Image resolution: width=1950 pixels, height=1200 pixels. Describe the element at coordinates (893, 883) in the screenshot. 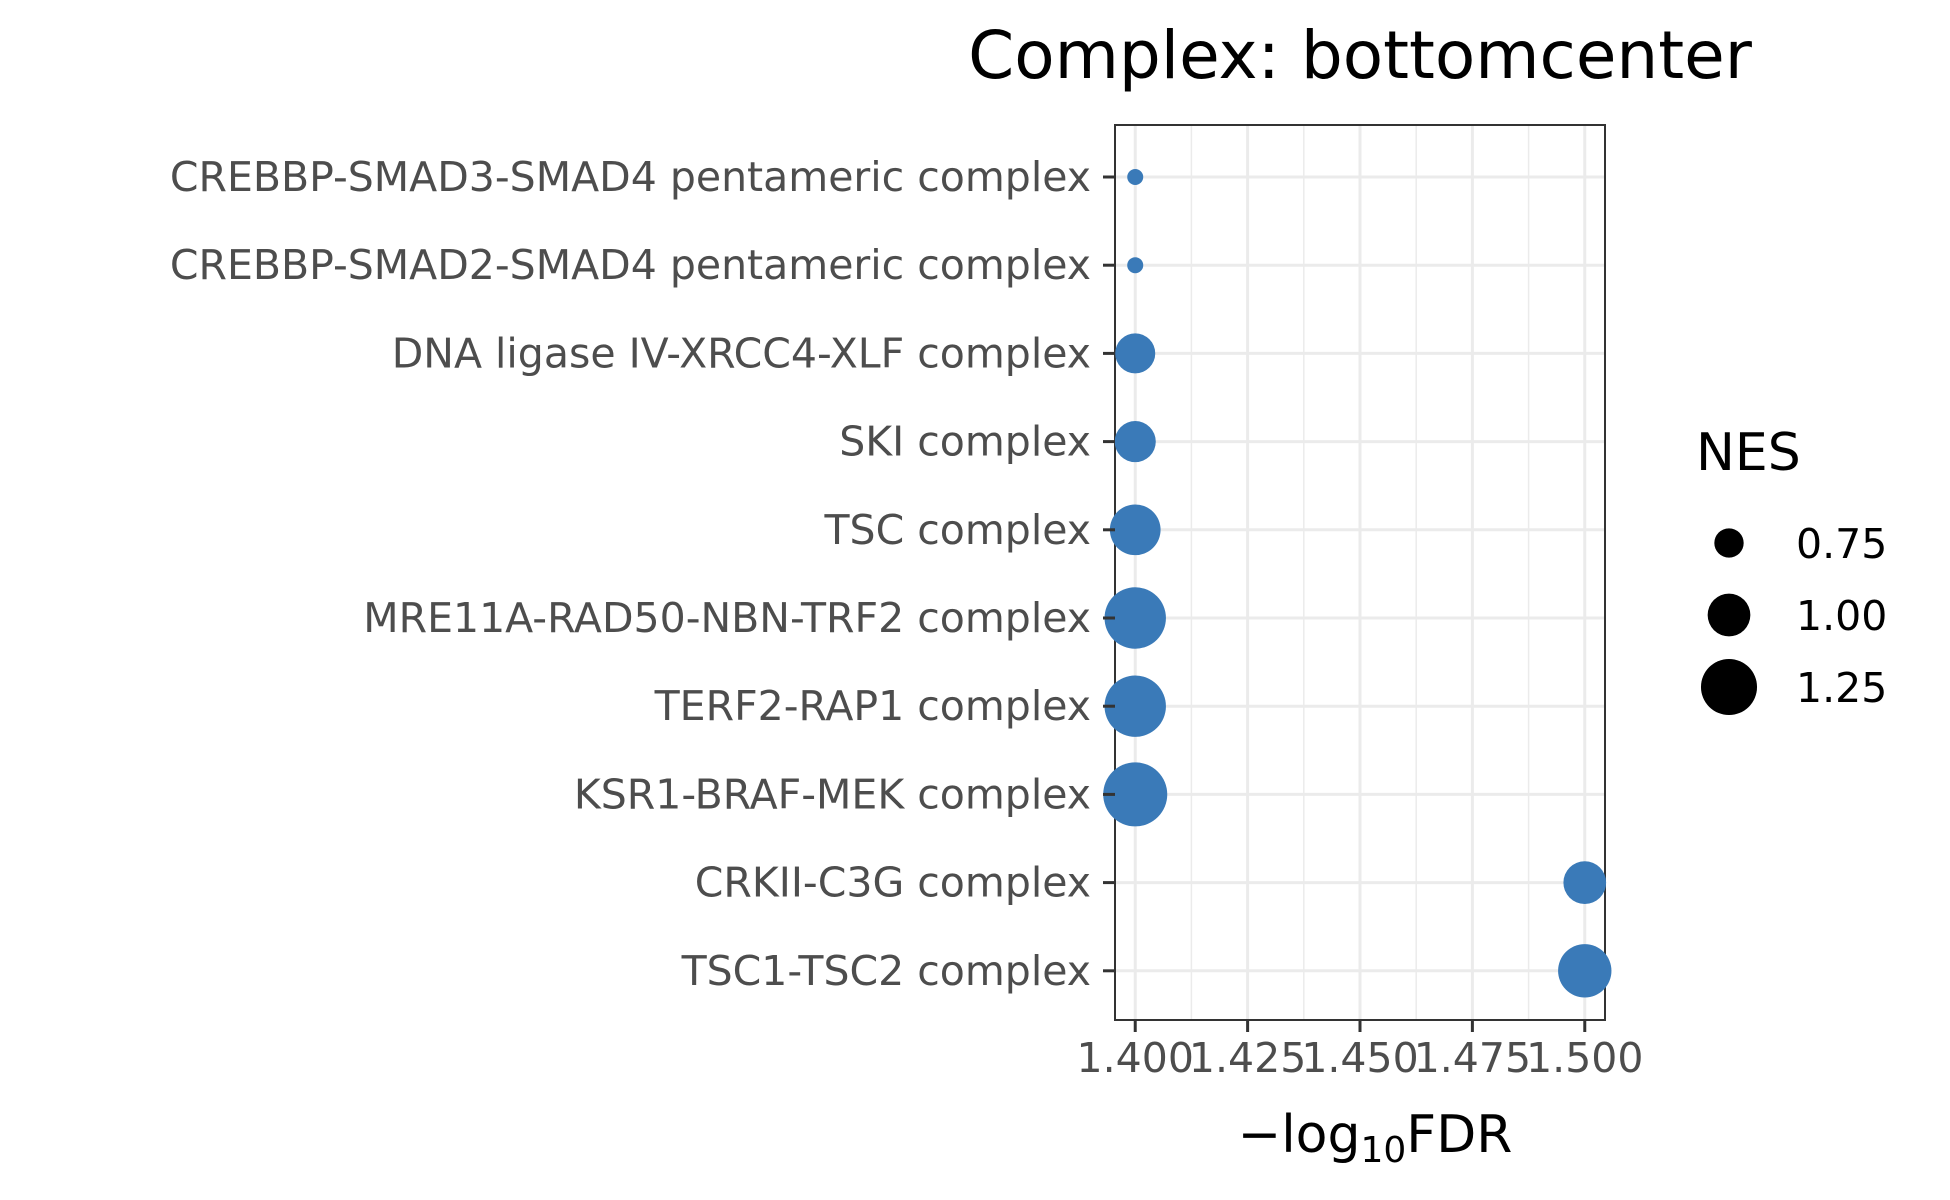

I see `y-tick-label: CRKII-C3G complex` at that location.